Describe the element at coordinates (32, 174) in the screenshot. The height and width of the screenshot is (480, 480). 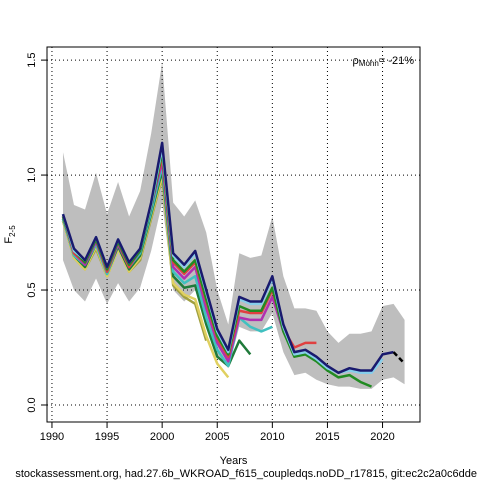
I see `y-tick-label: 1.0` at that location.